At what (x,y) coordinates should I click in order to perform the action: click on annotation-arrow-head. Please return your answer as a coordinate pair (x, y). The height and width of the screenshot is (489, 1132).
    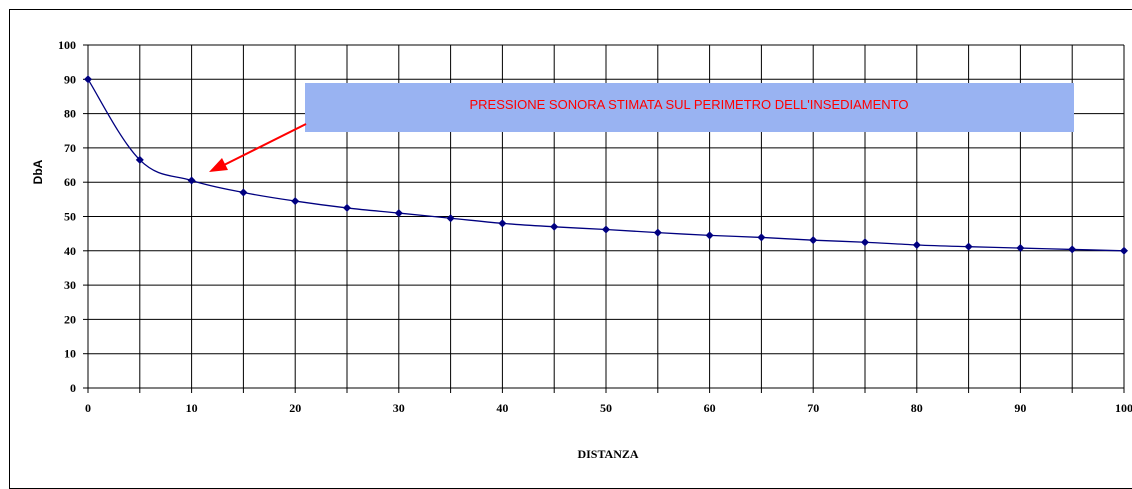
    Looking at the image, I should click on (218, 165).